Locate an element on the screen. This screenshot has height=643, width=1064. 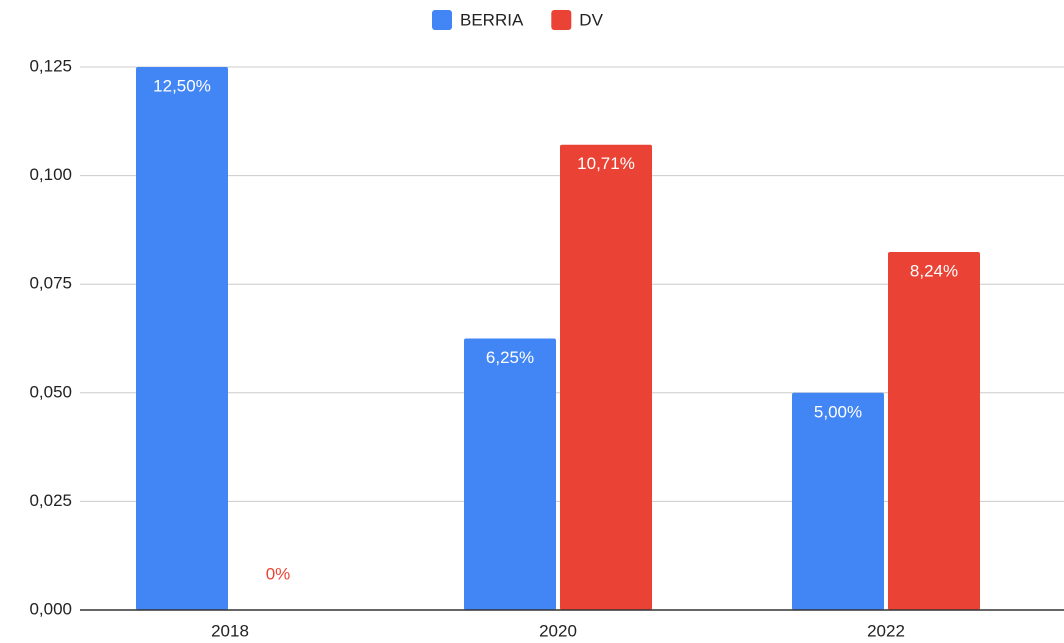
data-label: 8,24% is located at coordinates (934, 271).